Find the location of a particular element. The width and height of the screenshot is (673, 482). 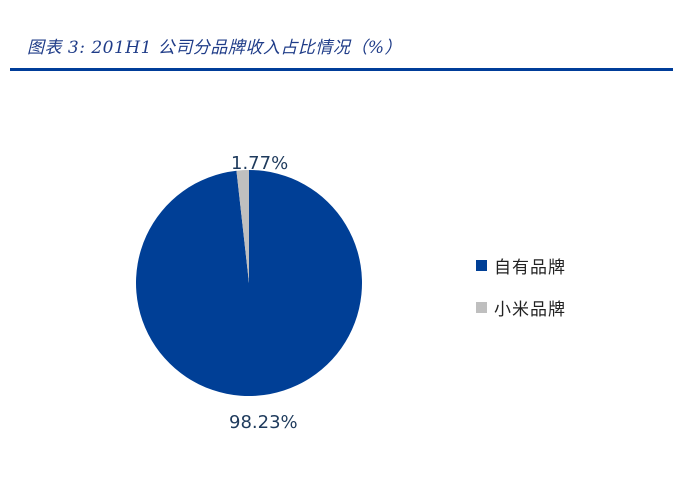

legend-swatch-own is located at coordinates (481, 265).